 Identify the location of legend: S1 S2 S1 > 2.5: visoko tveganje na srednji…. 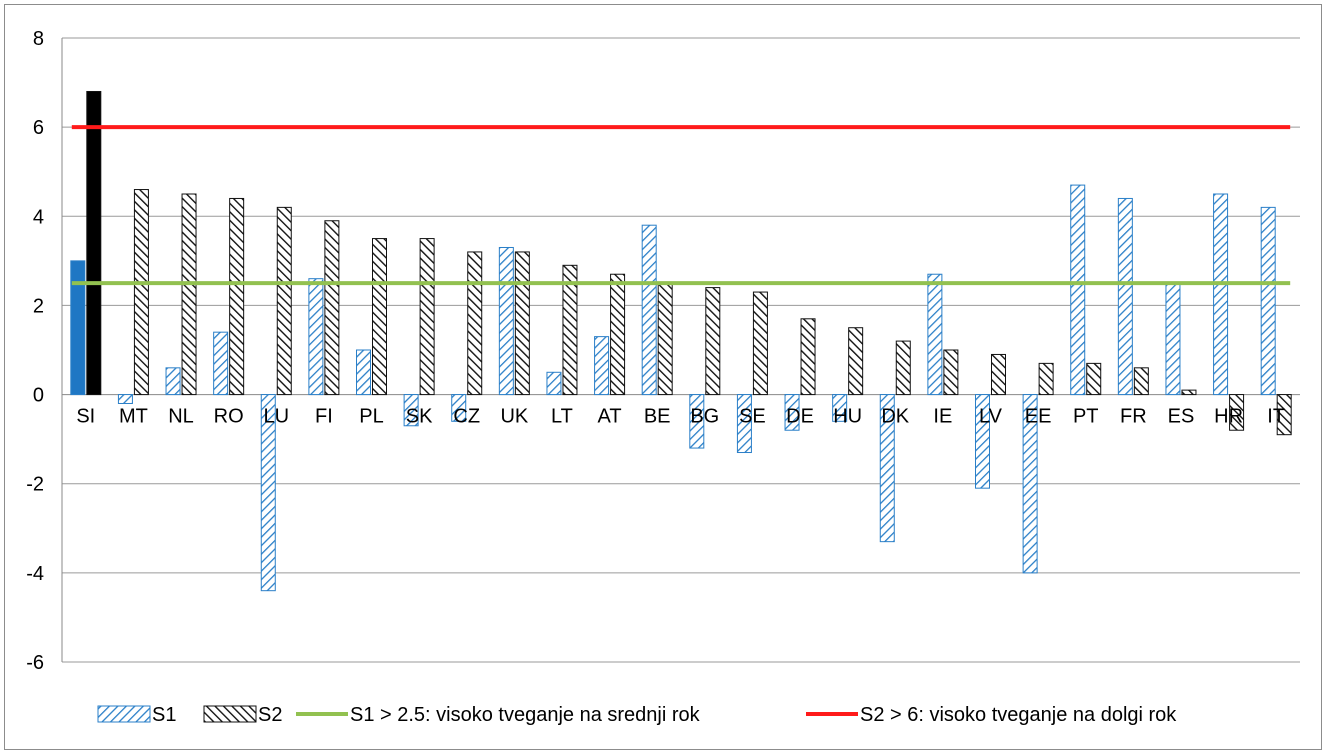
(637, 715).